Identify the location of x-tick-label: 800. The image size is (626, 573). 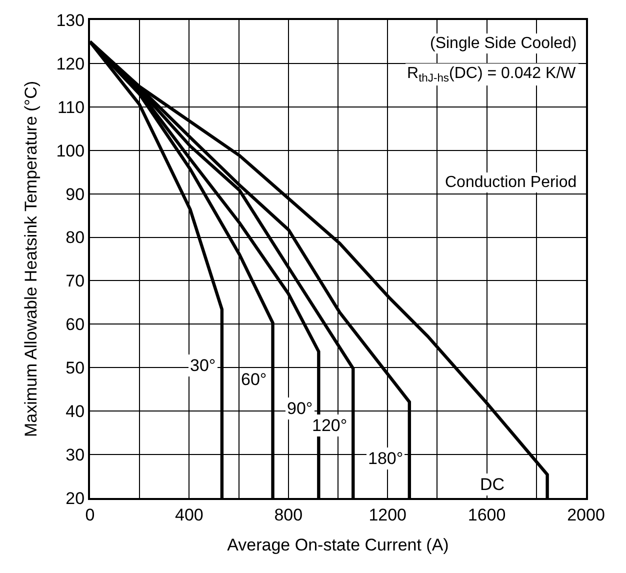
(288, 514).